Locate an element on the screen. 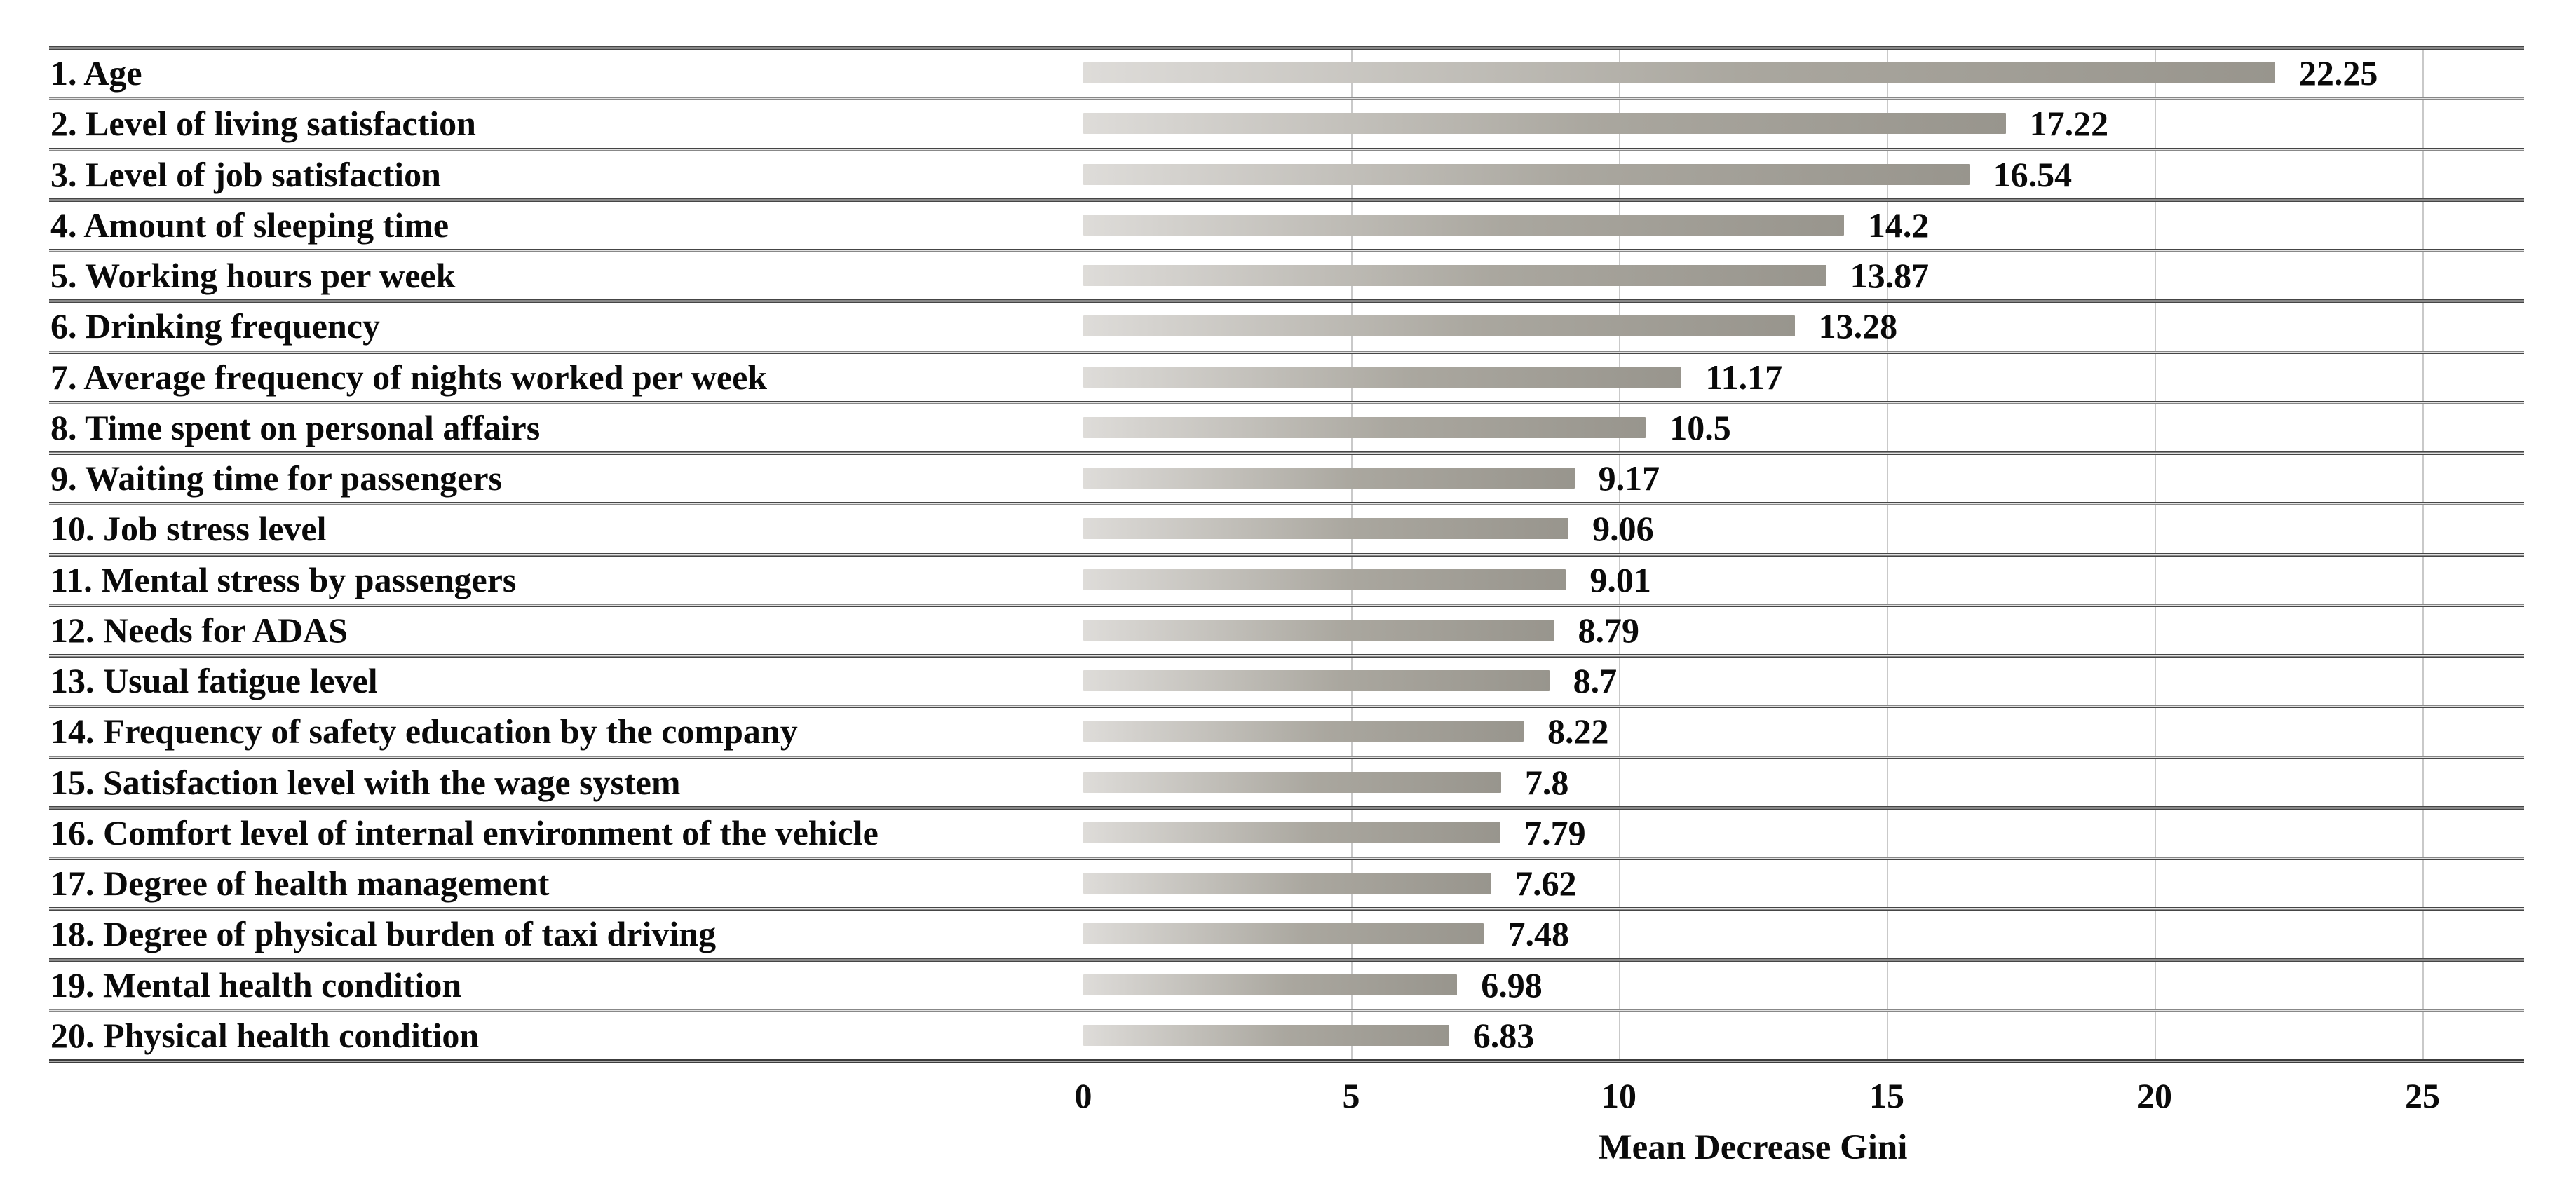 This screenshot has width=2576, height=1191. chart-row: 4. Amount of sleeping time 14.2 is located at coordinates (1288, 225).